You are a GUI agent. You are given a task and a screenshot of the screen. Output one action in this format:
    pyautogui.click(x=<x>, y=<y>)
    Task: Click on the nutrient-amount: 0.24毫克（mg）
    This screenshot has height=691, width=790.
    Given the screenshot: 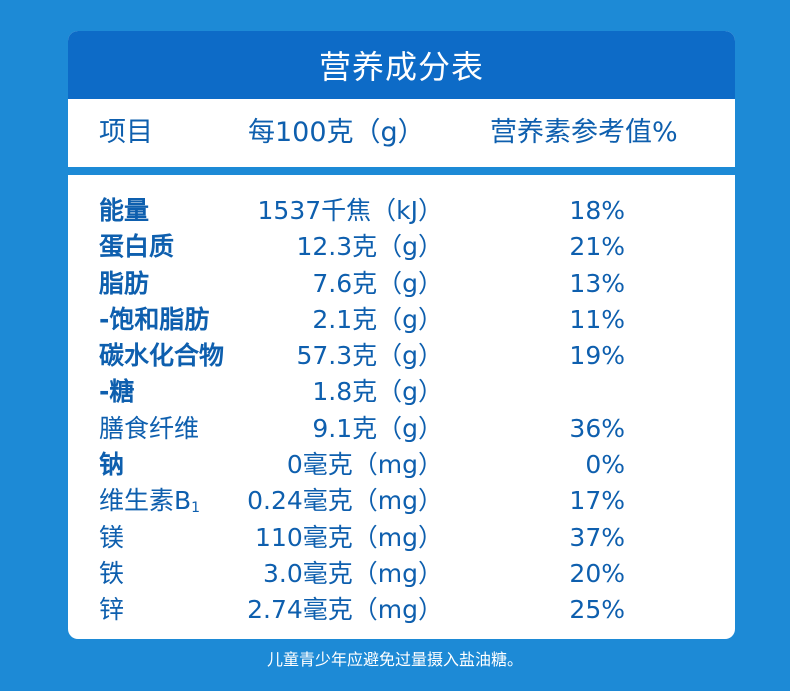 What is the action you would take?
    pyautogui.click(x=345, y=501)
    